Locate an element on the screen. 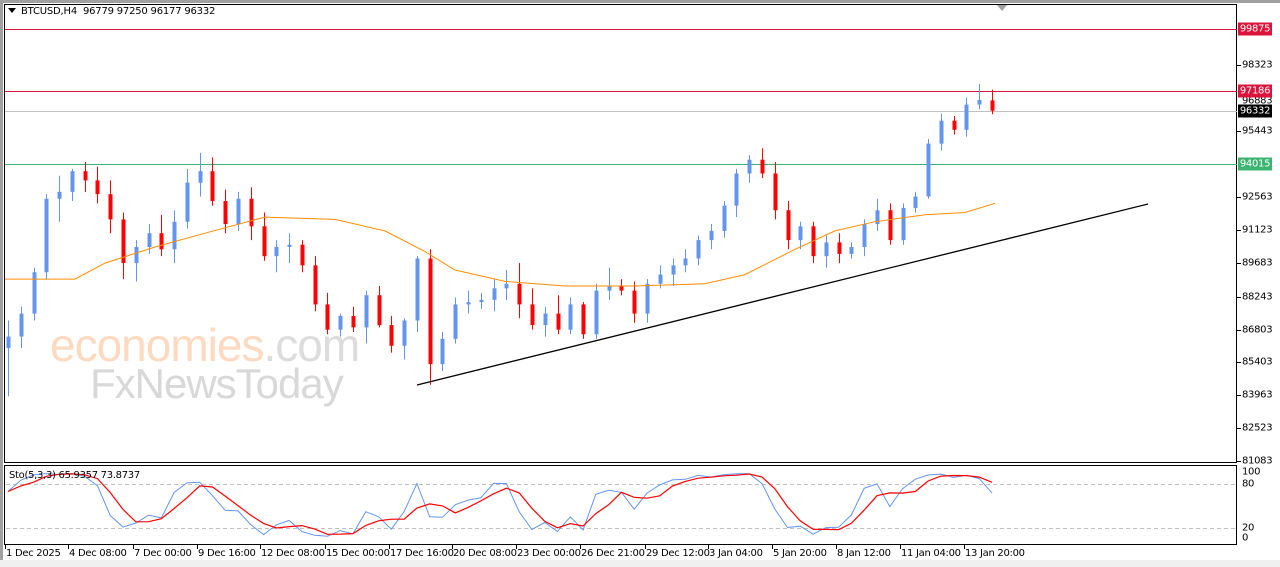 The width and height of the screenshot is (1280, 567). chart-shift-marker-icon is located at coordinates (1002, 8).